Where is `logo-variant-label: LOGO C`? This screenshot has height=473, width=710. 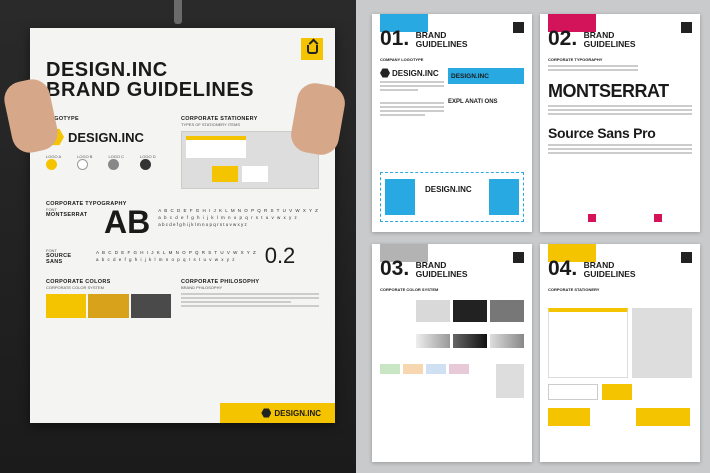 logo-variant-label: LOGO C is located at coordinates (116, 156).